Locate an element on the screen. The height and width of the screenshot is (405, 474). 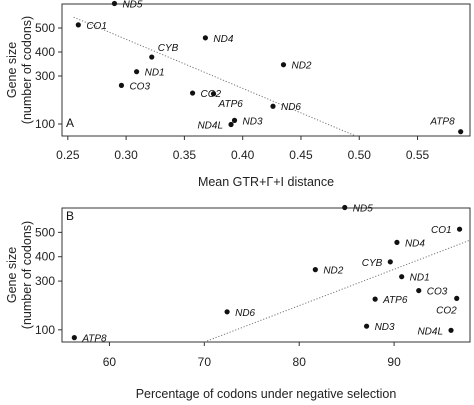
x-tick-label: 0.35 is located at coordinates (185, 155).